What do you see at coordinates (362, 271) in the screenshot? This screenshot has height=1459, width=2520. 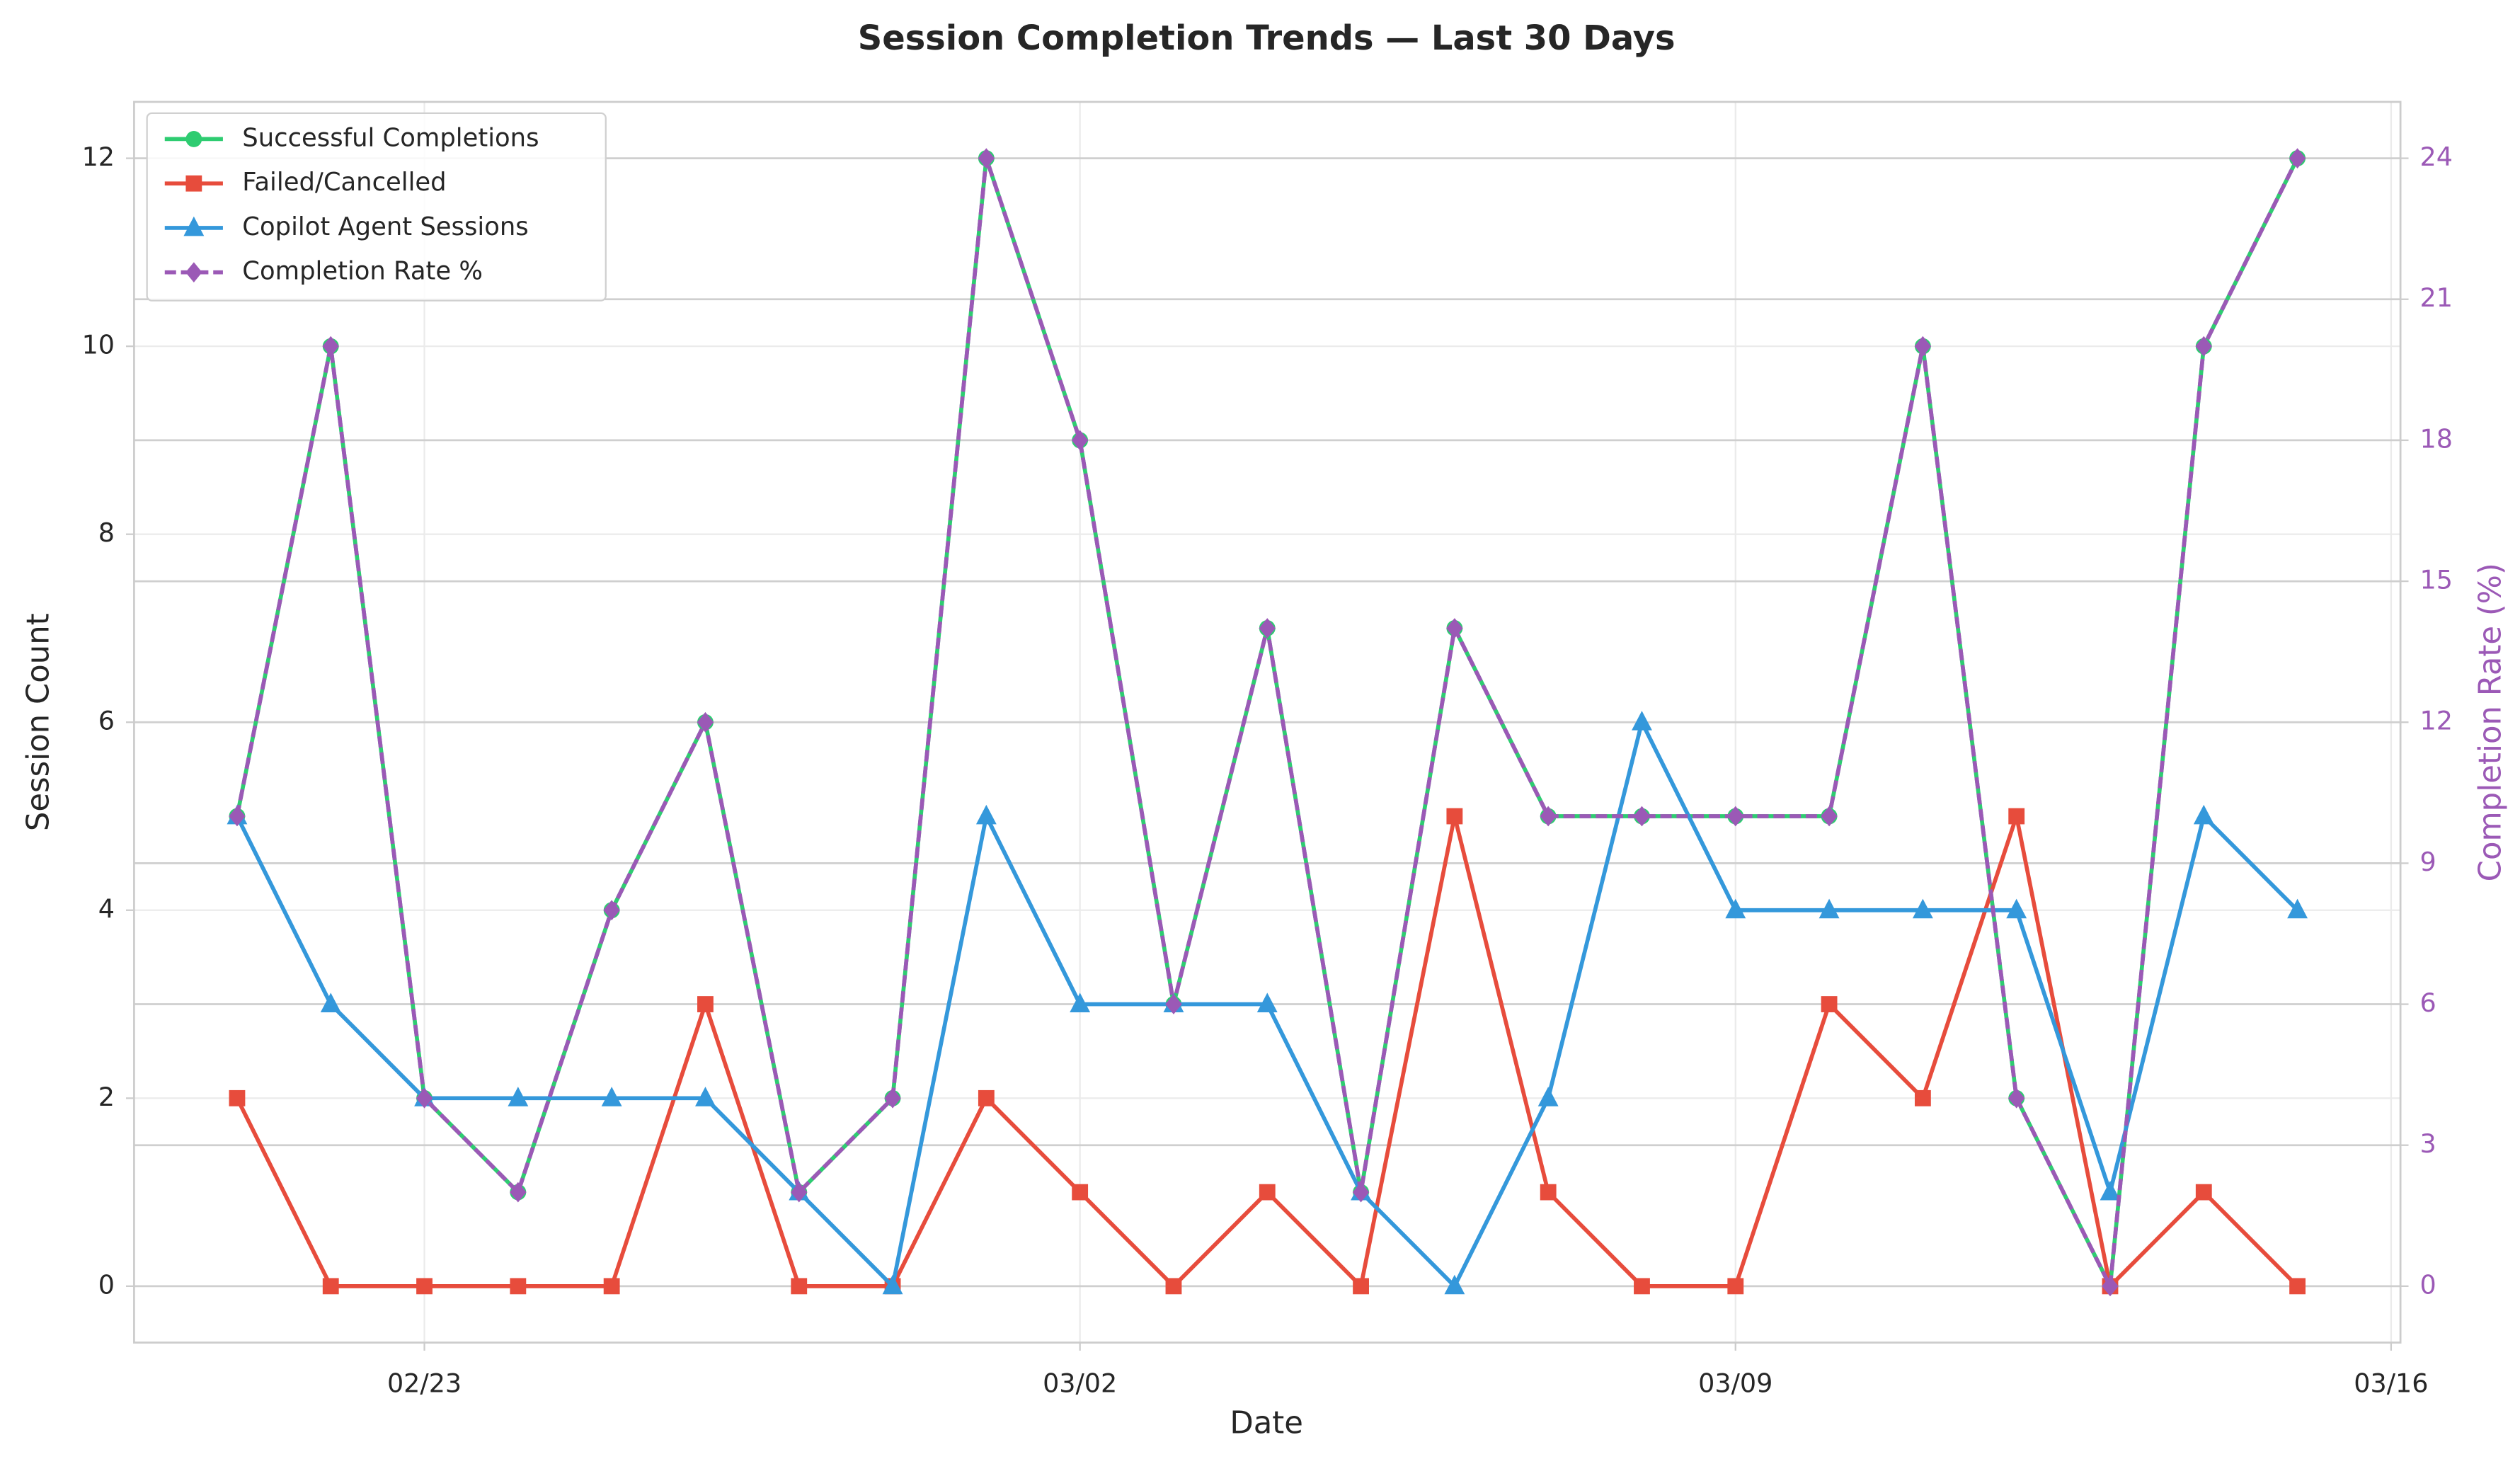 I see `legend-label: Completion Rate %` at bounding box center [362, 271].